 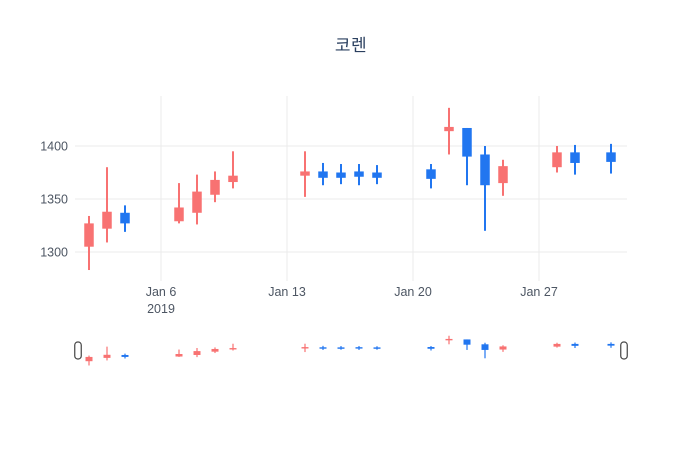 I want to click on range-slider-track, so click(x=351, y=351).